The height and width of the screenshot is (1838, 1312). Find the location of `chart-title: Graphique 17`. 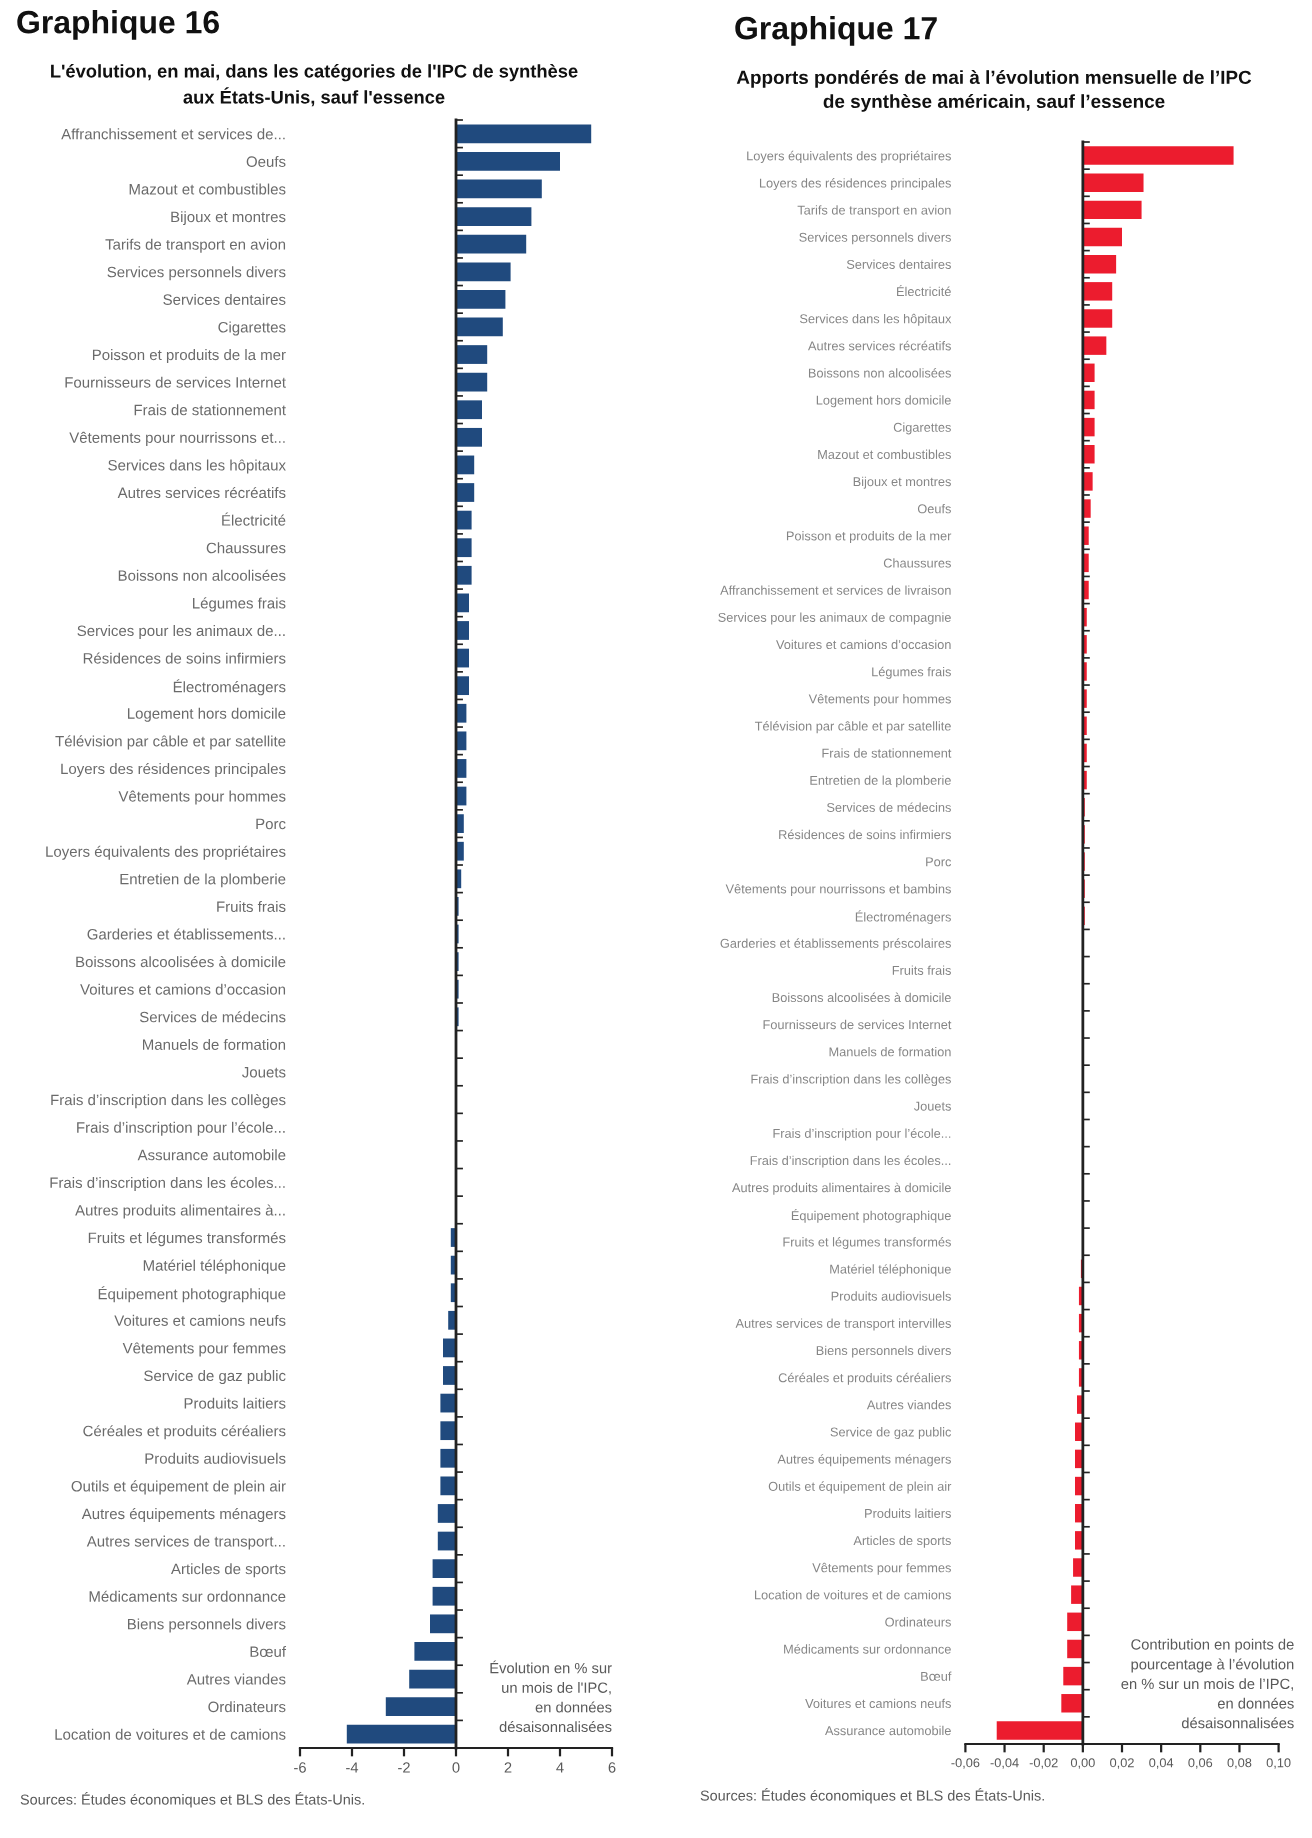

chart-title: Graphique 17 is located at coordinates (836, 31).